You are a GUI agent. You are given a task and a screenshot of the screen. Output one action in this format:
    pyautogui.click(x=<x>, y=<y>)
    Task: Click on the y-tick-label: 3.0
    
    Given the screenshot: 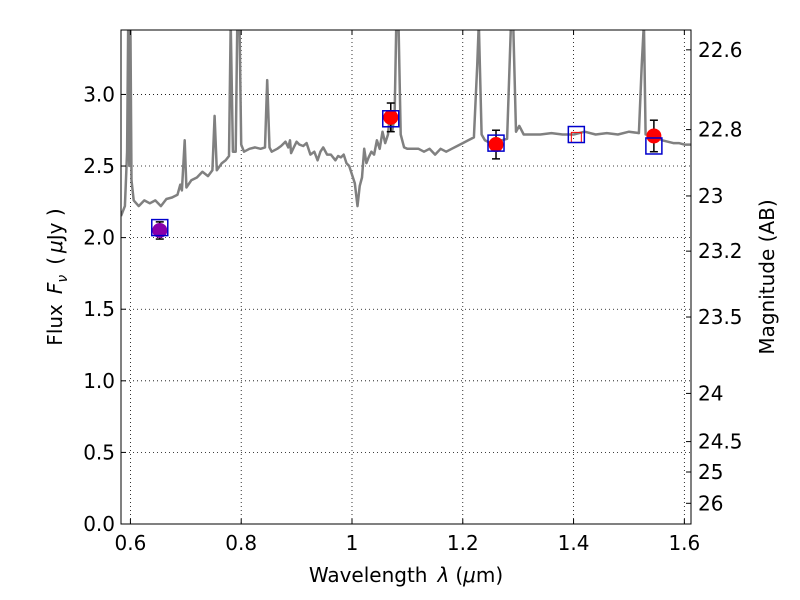 What is the action you would take?
    pyautogui.click(x=99, y=94)
    